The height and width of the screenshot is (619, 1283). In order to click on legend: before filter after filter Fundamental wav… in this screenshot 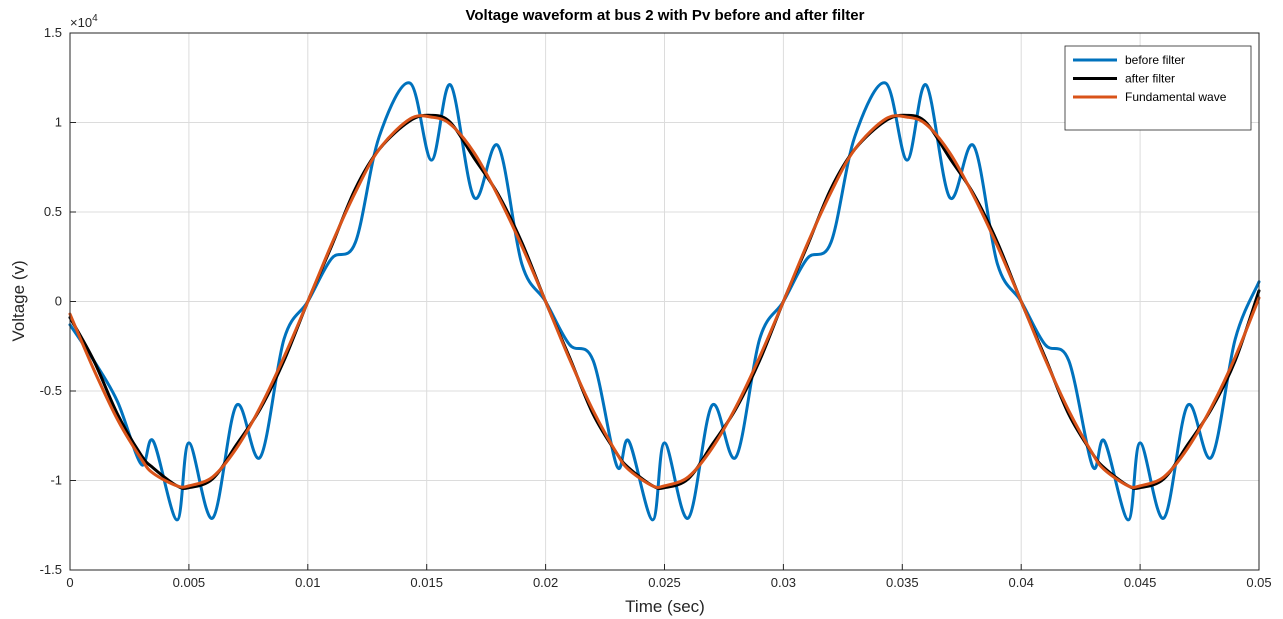, I will do `click(1158, 88)`.